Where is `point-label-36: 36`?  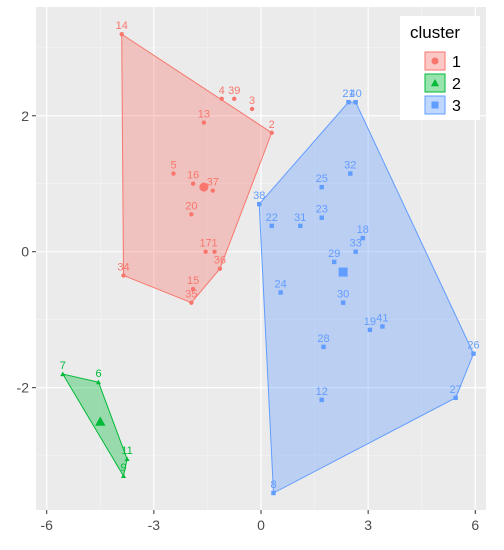
point-label-36: 36 is located at coordinates (220, 261).